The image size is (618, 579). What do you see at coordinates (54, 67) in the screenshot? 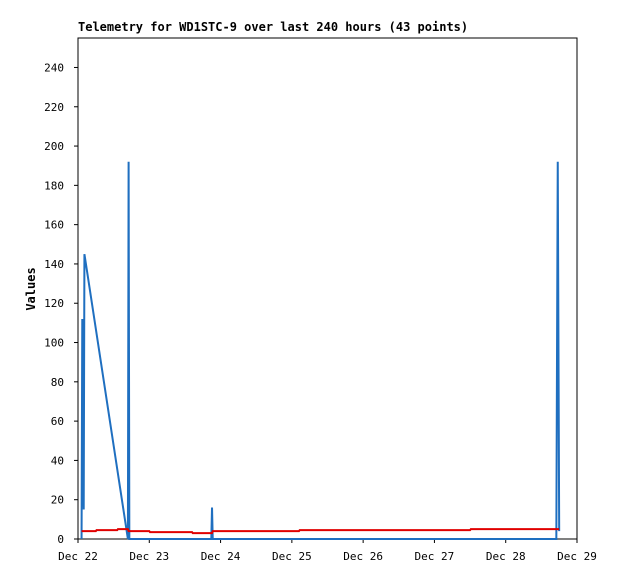
I see `y-tick-label: 240` at bounding box center [54, 67].